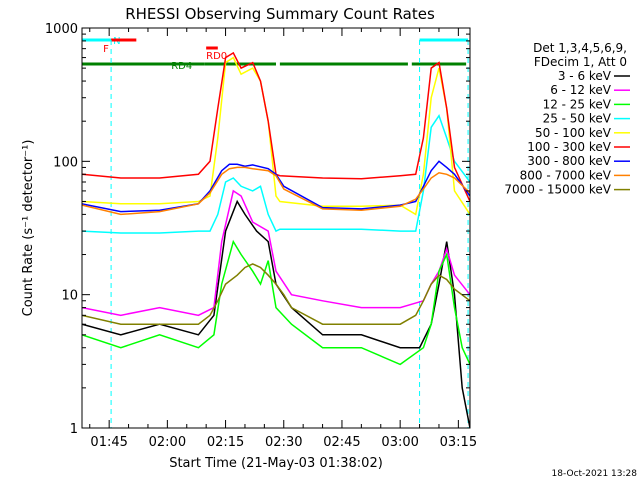 Image resolution: width=640 pixels, height=480 pixels. Describe the element at coordinates (595, 474) in the screenshot. I see `timestamp: 18-Oct-2021 13:28` at that location.